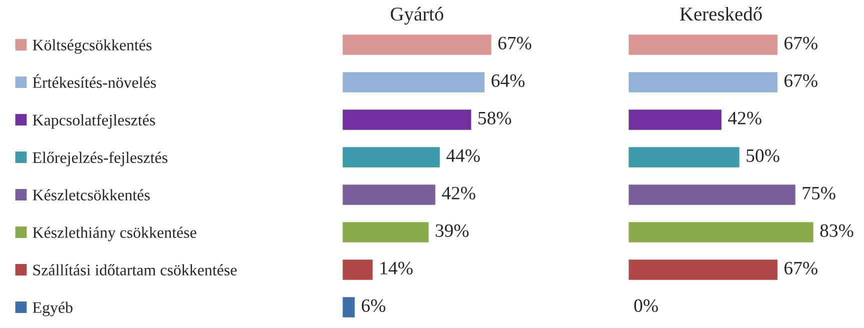 This screenshot has width=864, height=328. I want to click on data-label: 6%, so click(374, 305).